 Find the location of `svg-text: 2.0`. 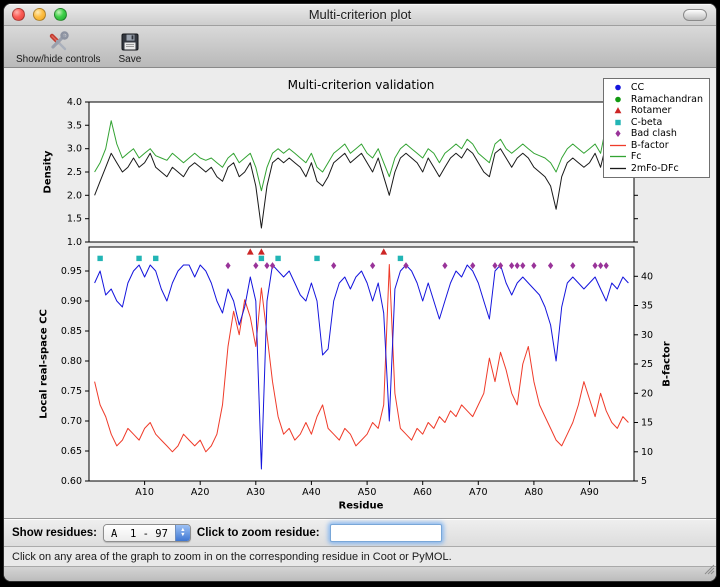

svg-text: 2.0 is located at coordinates (74, 195).